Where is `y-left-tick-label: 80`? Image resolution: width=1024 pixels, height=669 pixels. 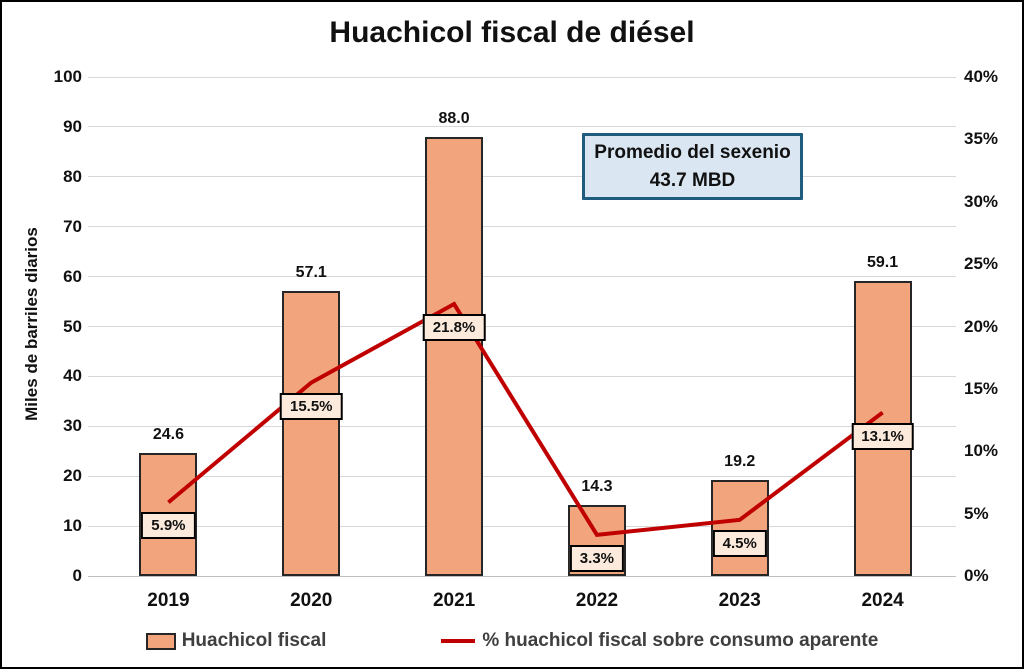
y-left-tick-label: 80 is located at coordinates (72, 176).